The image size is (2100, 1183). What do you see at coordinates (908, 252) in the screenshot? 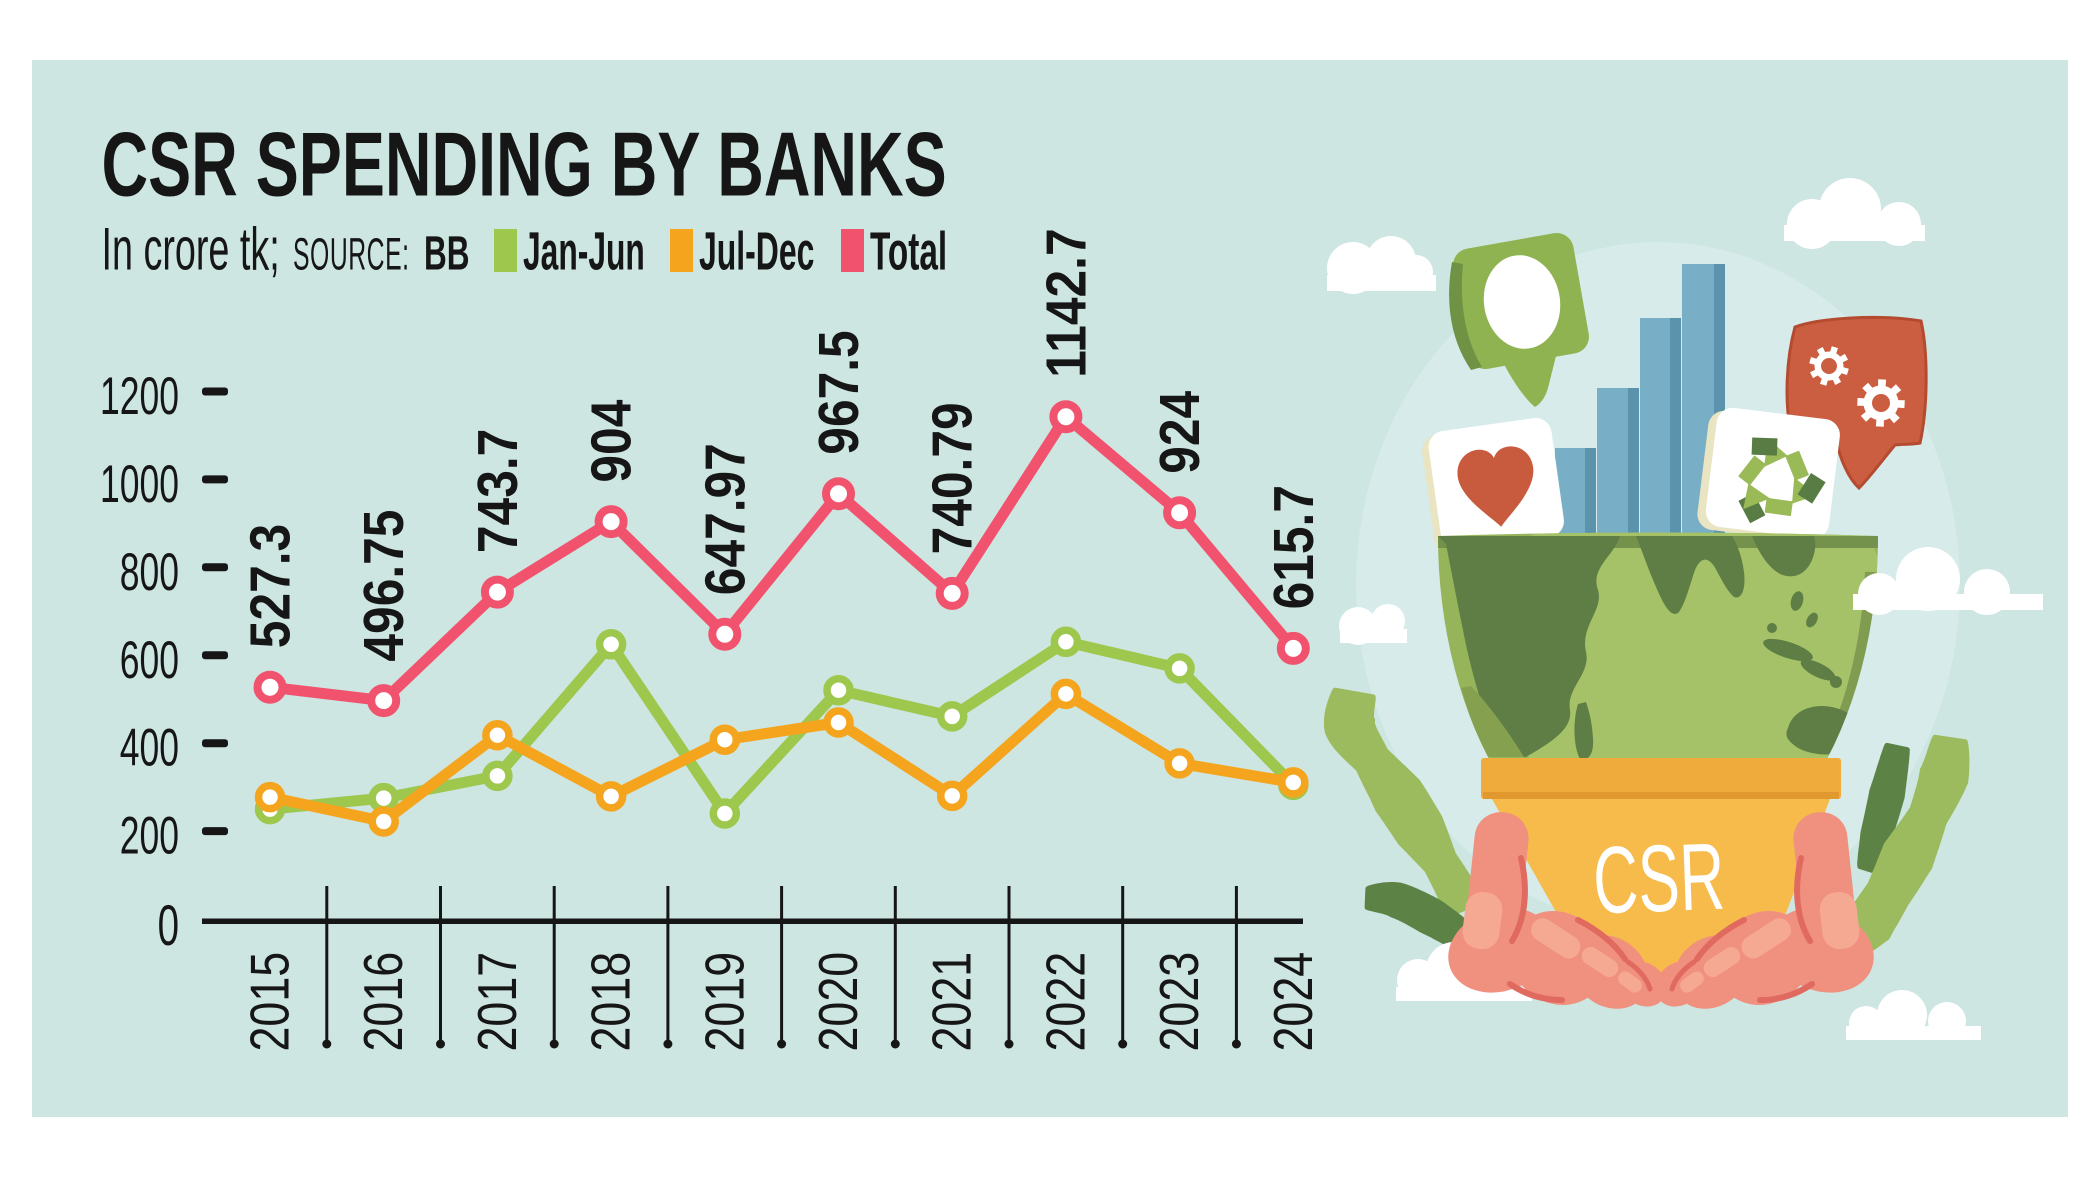
I see `svg-text: Total` at bounding box center [908, 252].